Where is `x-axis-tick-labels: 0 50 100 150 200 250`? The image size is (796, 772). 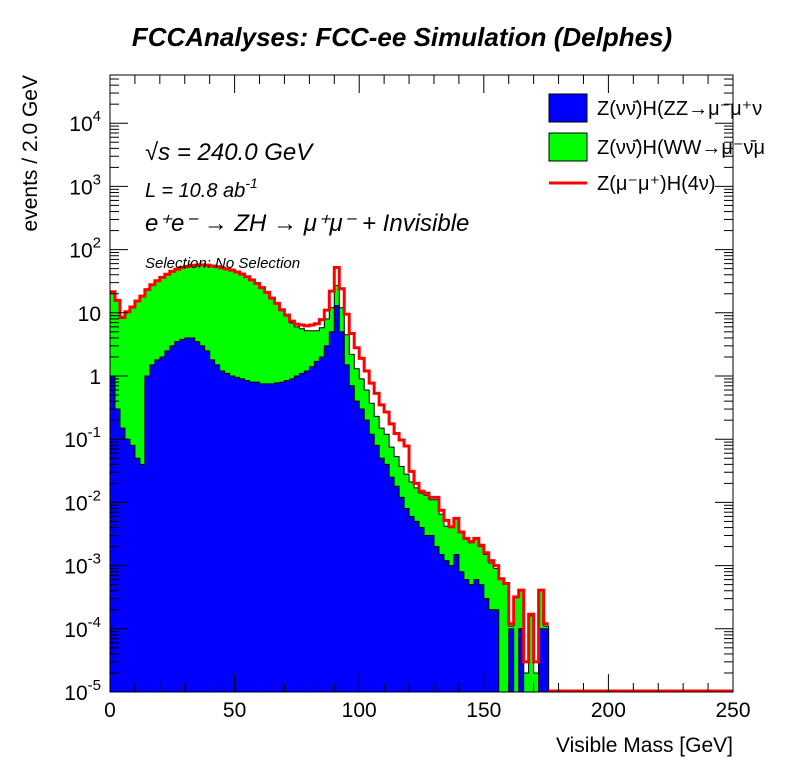 x-axis-tick-labels: 0 50 100 150 200 250 is located at coordinates (427, 710).